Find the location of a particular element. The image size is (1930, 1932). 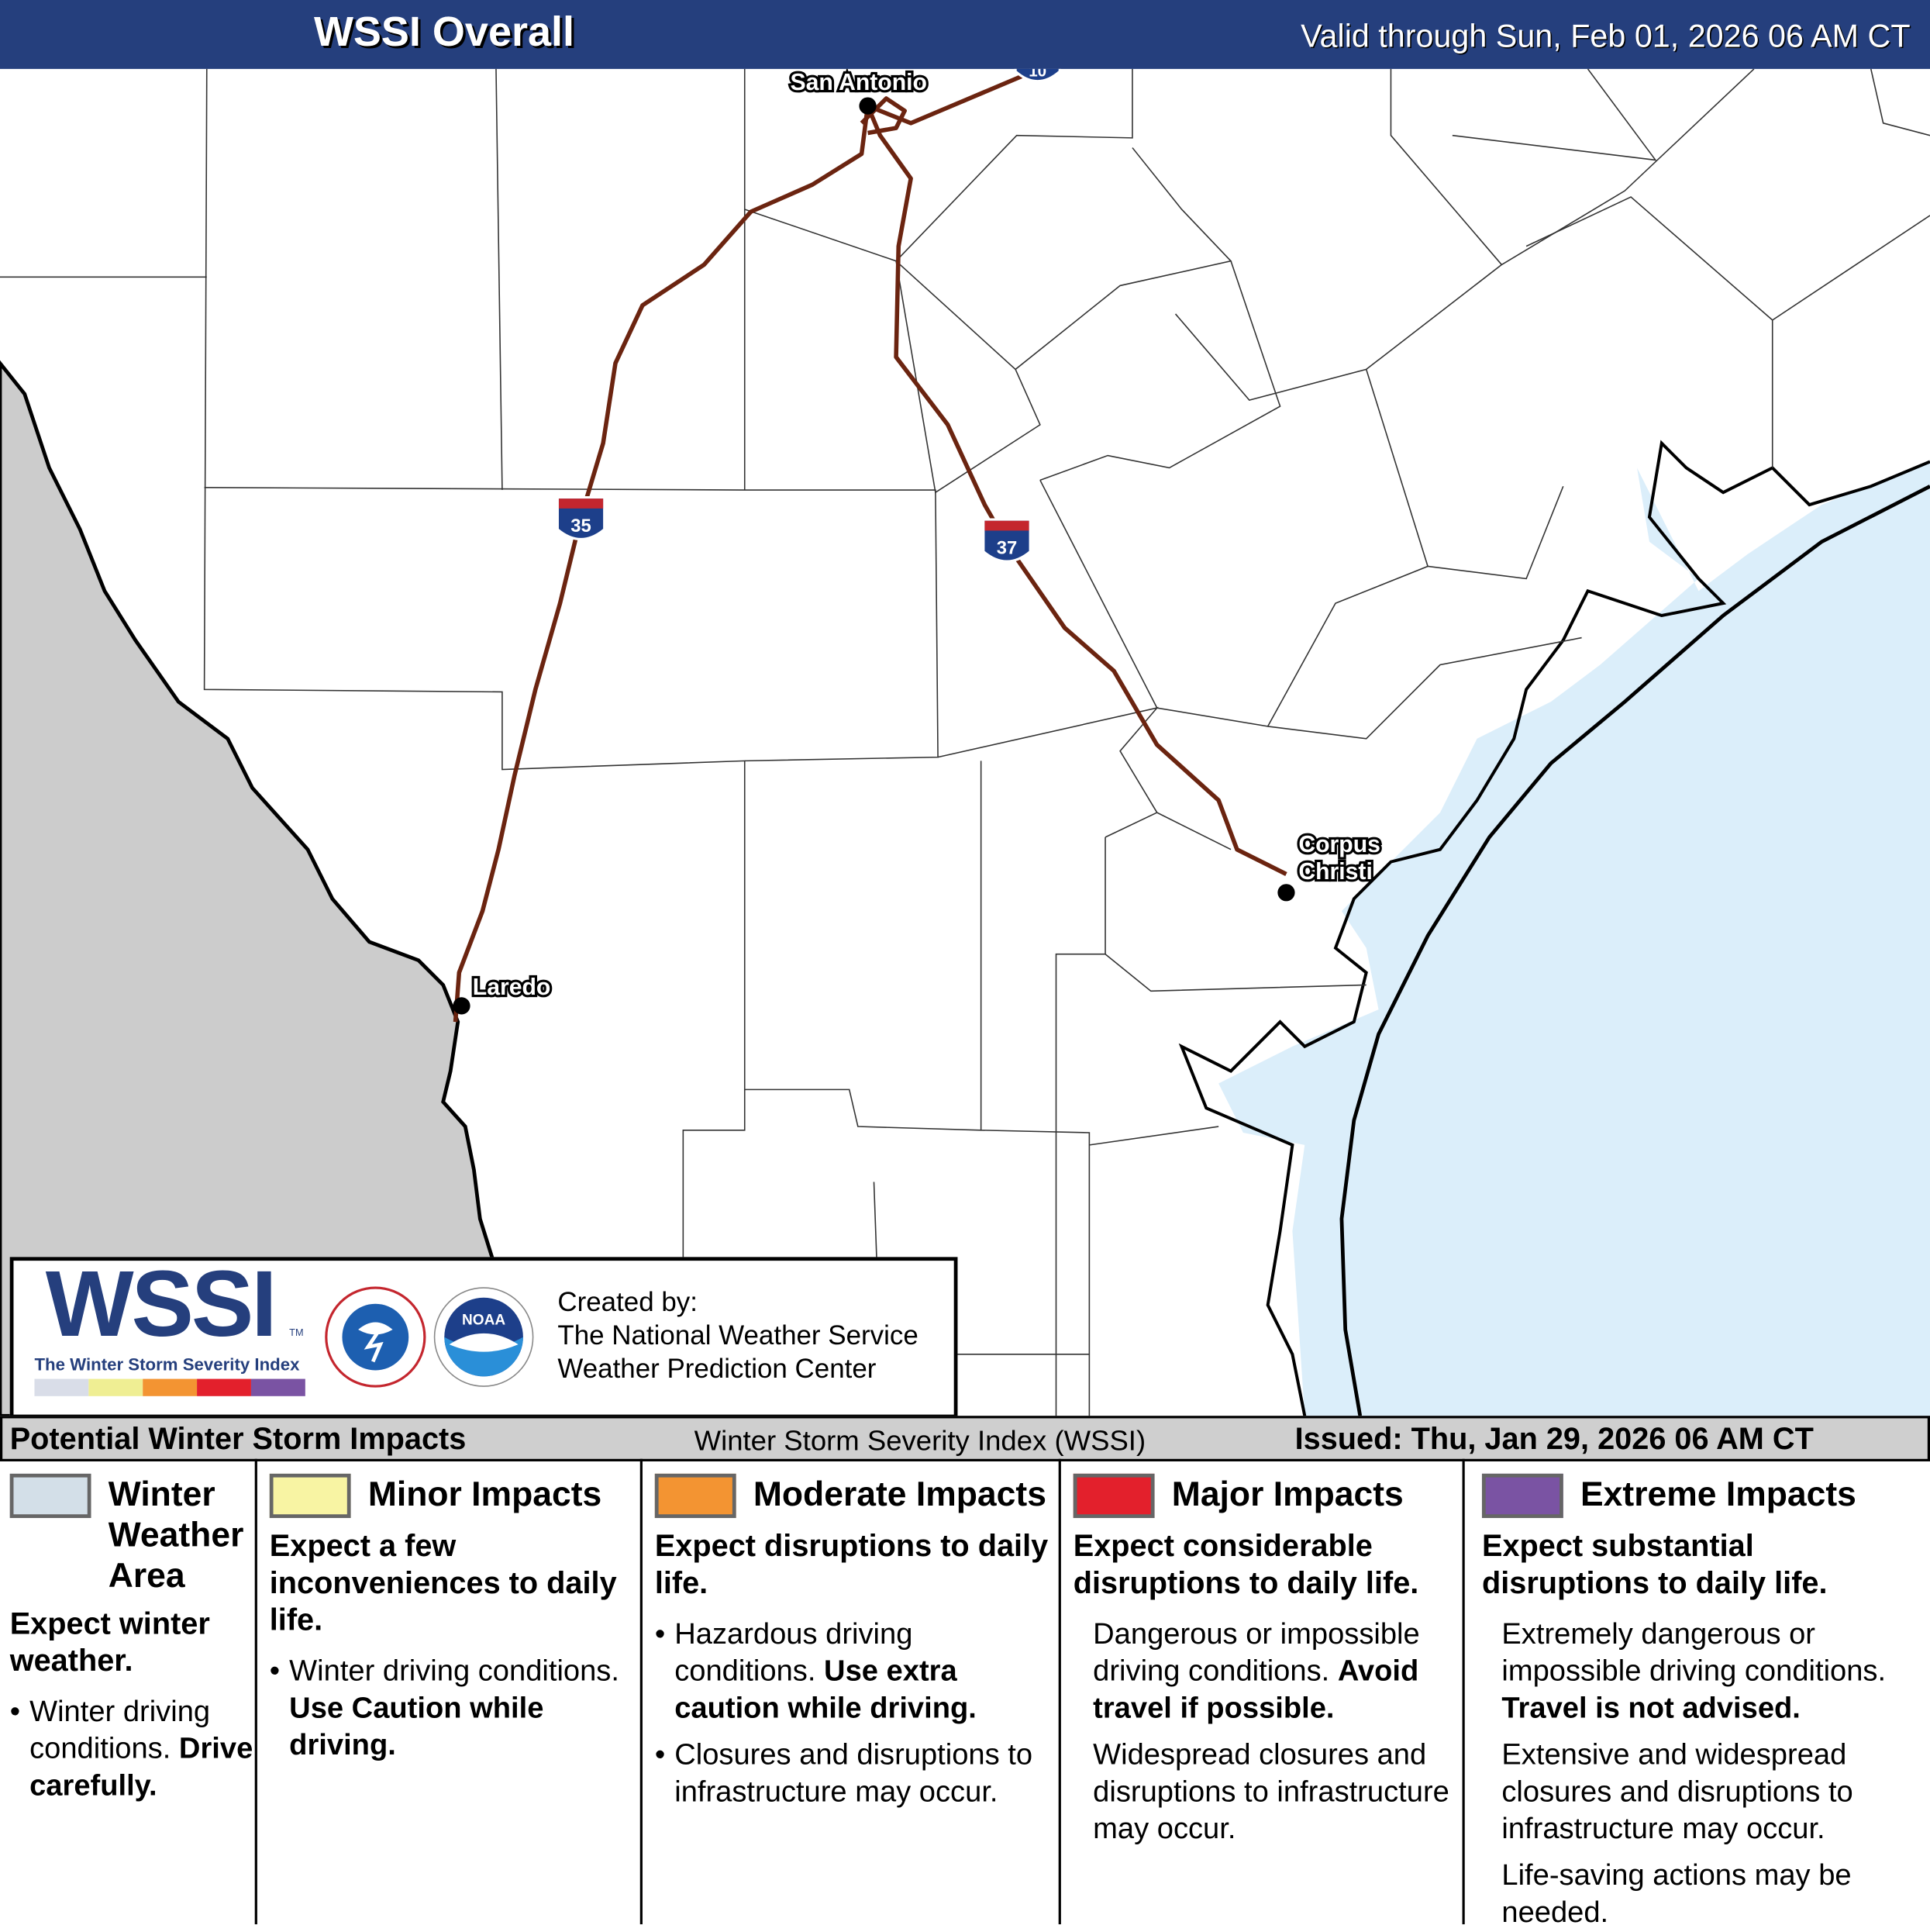

severity-color-bar is located at coordinates (169, 1387).